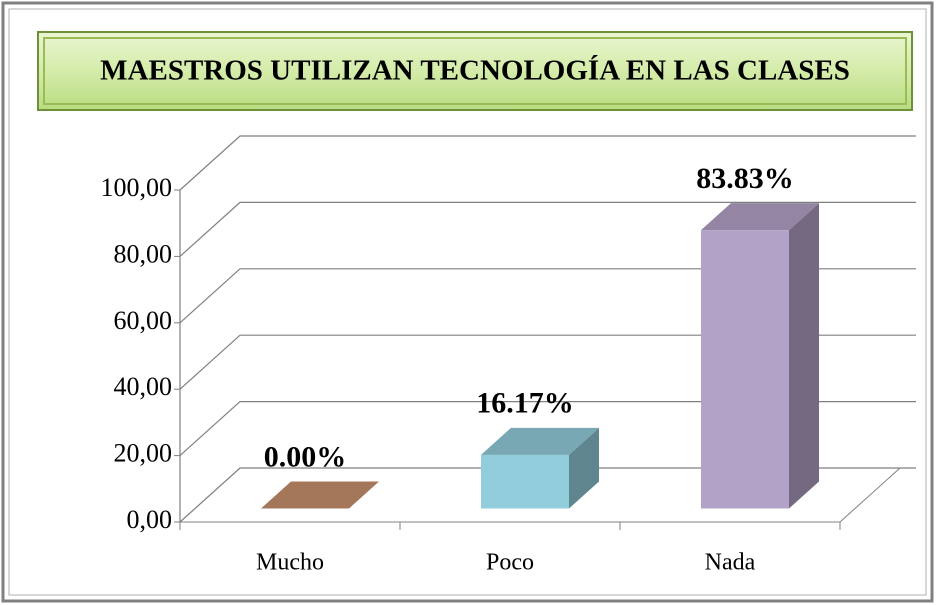 The width and height of the screenshot is (936, 605). Describe the element at coordinates (210, 329) in the screenshot. I see `side-wall` at that location.